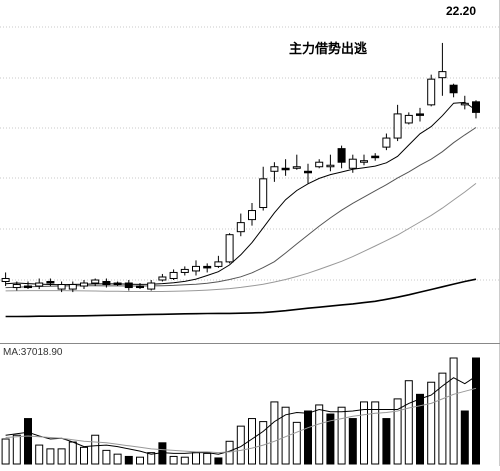  What do you see at coordinates (33, 352) in the screenshot?
I see `volume-ma-label: MA:37018.90` at bounding box center [33, 352].